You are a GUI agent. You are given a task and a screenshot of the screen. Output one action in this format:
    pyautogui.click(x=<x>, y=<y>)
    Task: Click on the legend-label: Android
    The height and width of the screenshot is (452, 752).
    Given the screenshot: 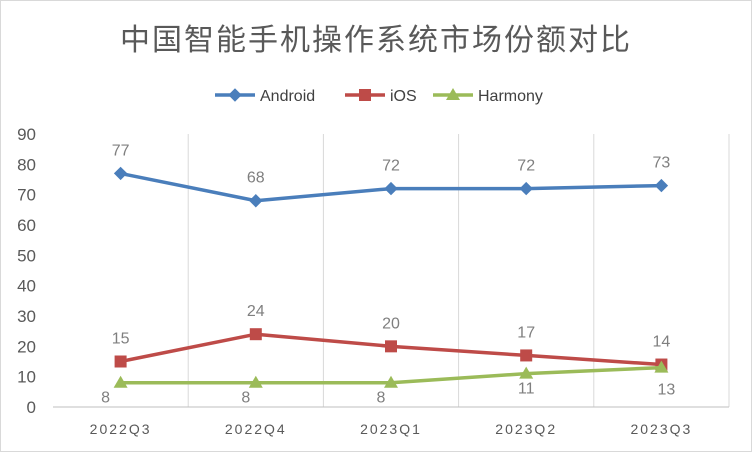 What is the action you would take?
    pyautogui.click(x=287, y=96)
    